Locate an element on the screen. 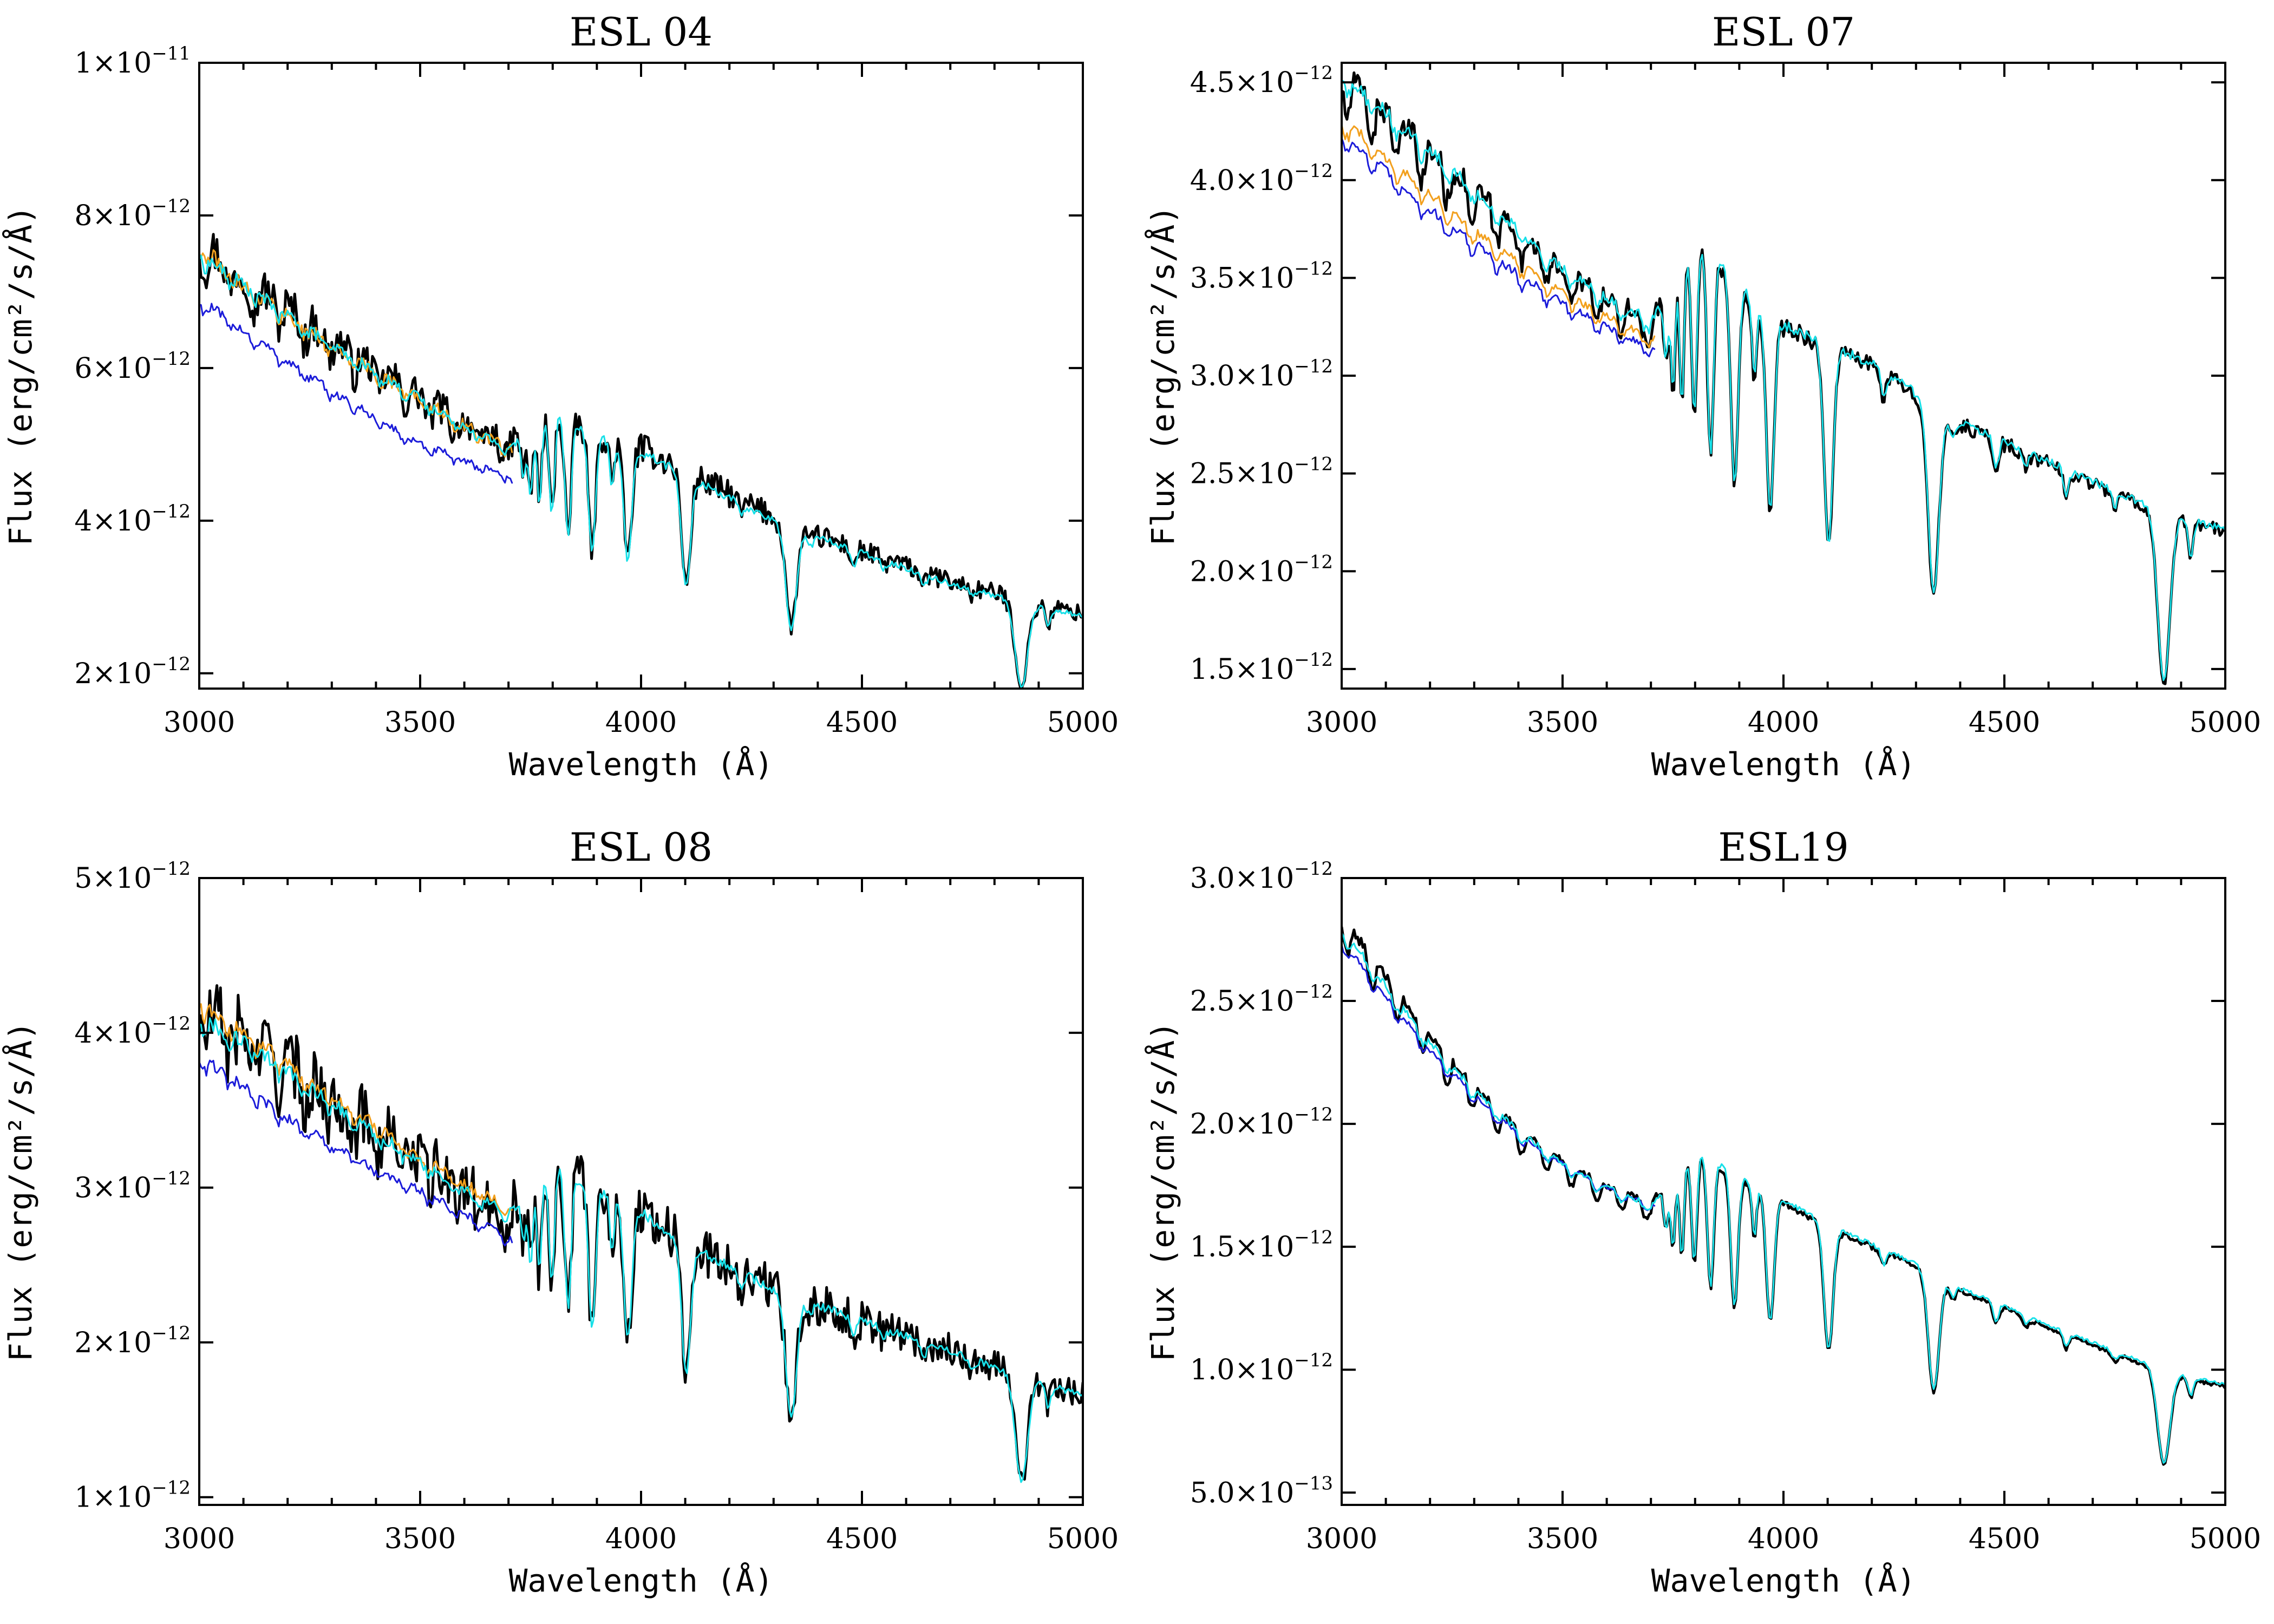 This screenshot has width=2274, height=1624. y-tick-label: 2×10⁻¹² is located at coordinates (132, 1340).